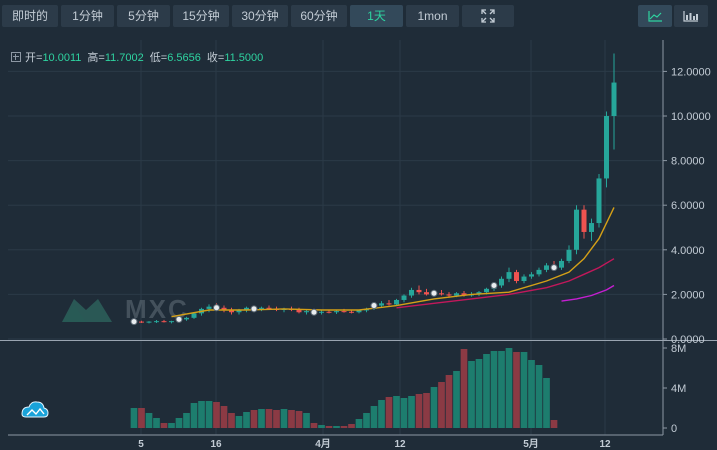  I want to click on high-label: 高=, so click(96, 58).